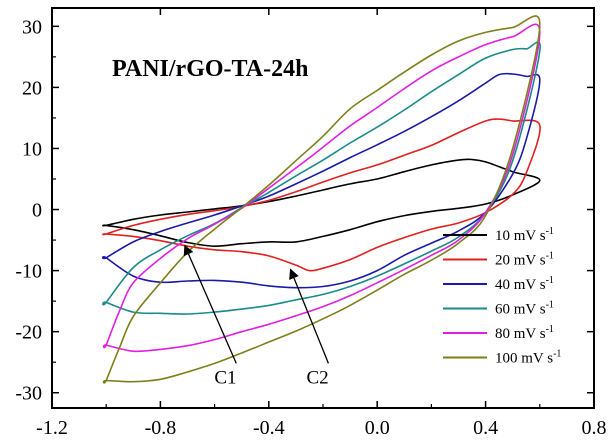 The image size is (616, 443). I want to click on legend-label-2: 20 mV s-1, so click(524, 260).